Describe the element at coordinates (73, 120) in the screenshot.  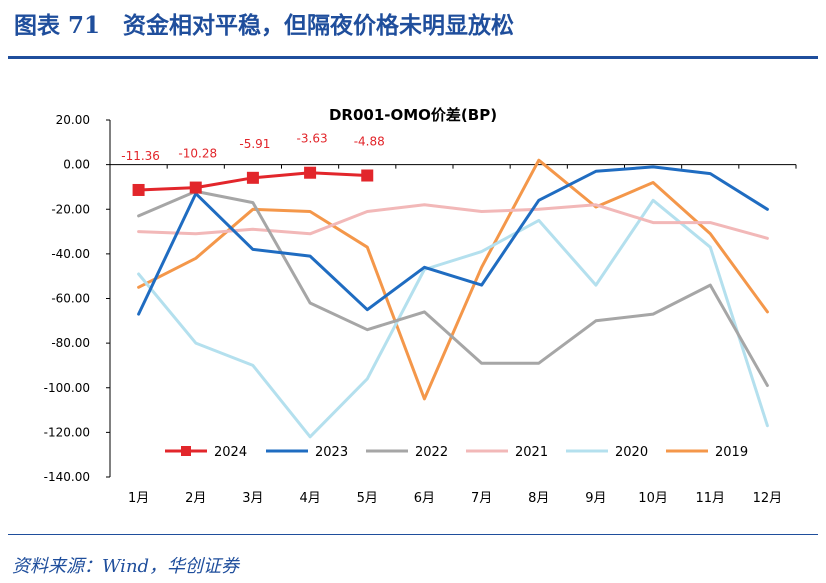
I see `y-tick-label: 20.00` at that location.